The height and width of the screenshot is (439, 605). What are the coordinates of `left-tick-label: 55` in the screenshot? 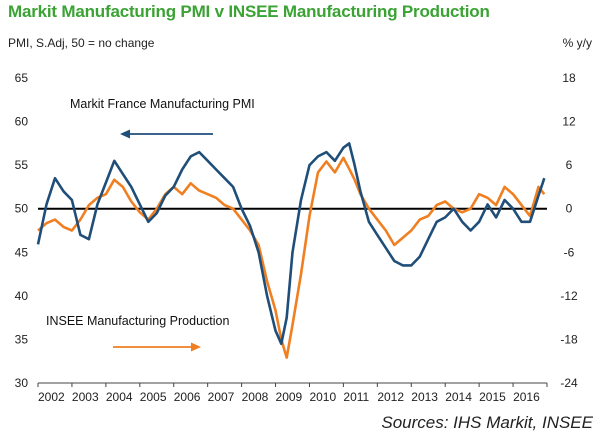 It's located at (22, 165).